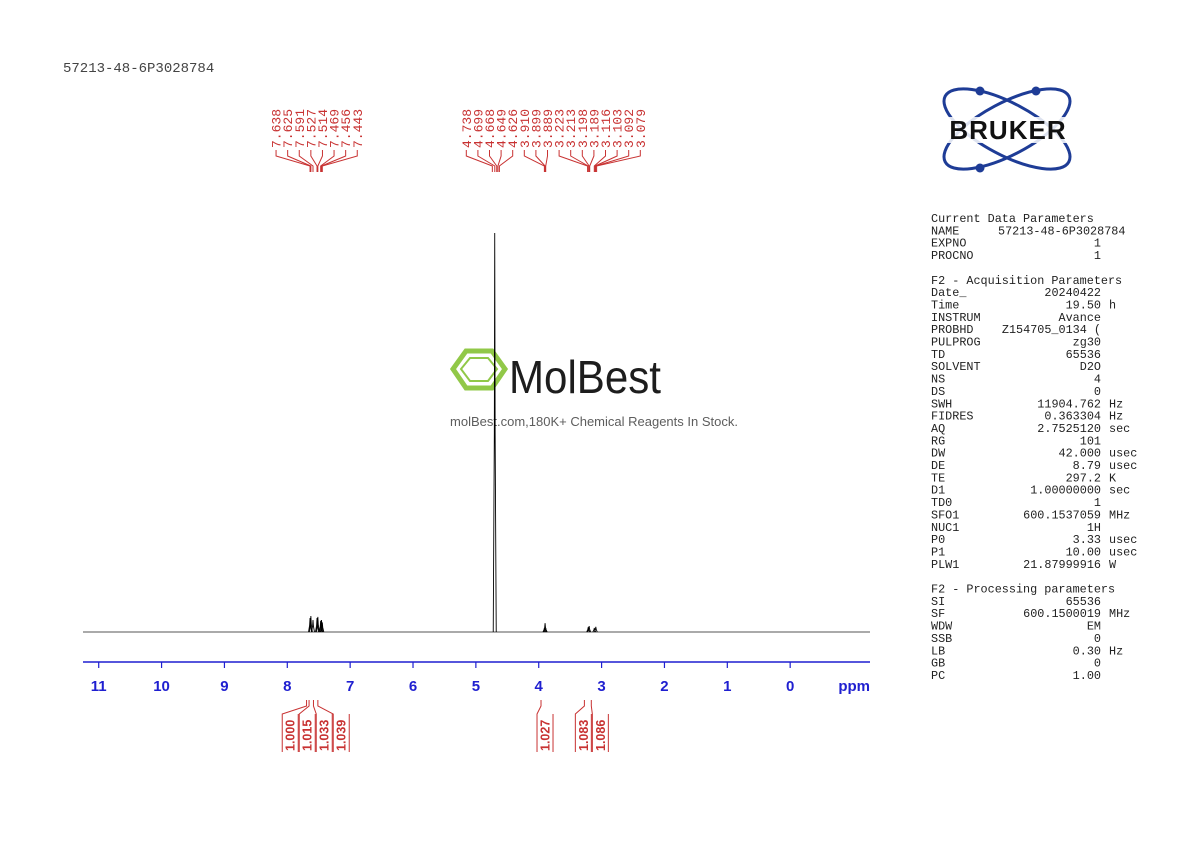  Describe the element at coordinates (1087, 676) in the screenshot. I see `parameter-value: 1.00` at that location.